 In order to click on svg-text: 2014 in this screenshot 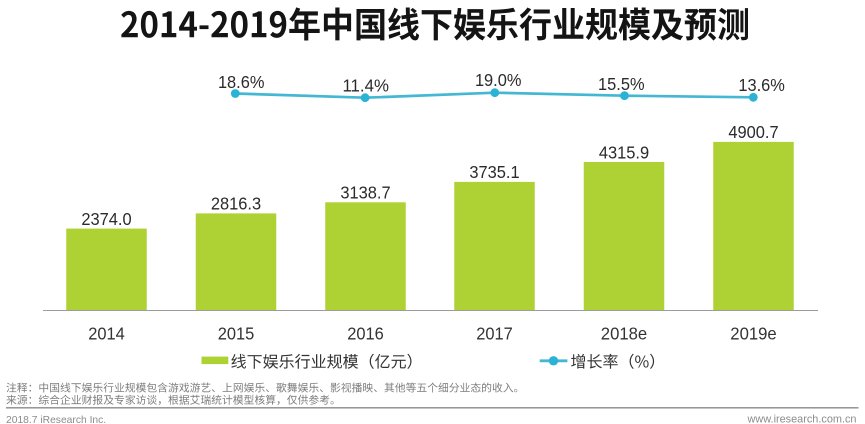, I will do `click(106, 333)`.